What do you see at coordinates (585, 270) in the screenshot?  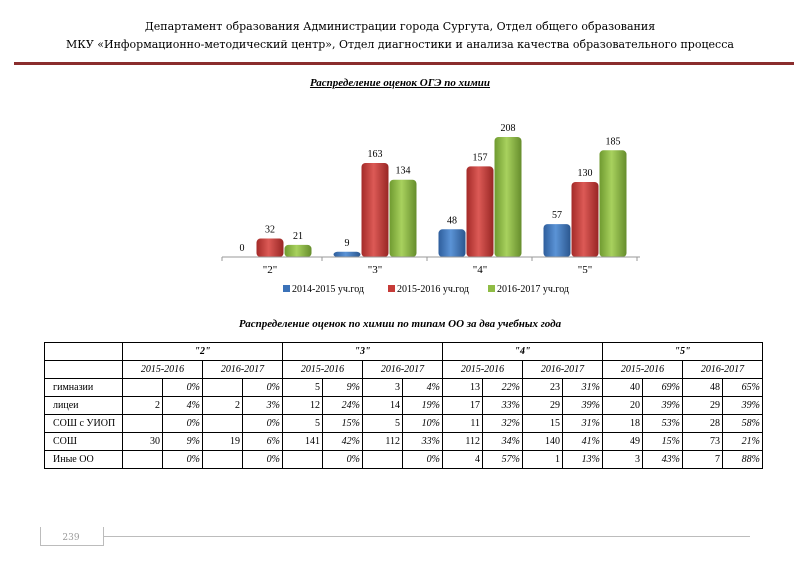 I see `category-tick-label: "5"` at bounding box center [585, 270].